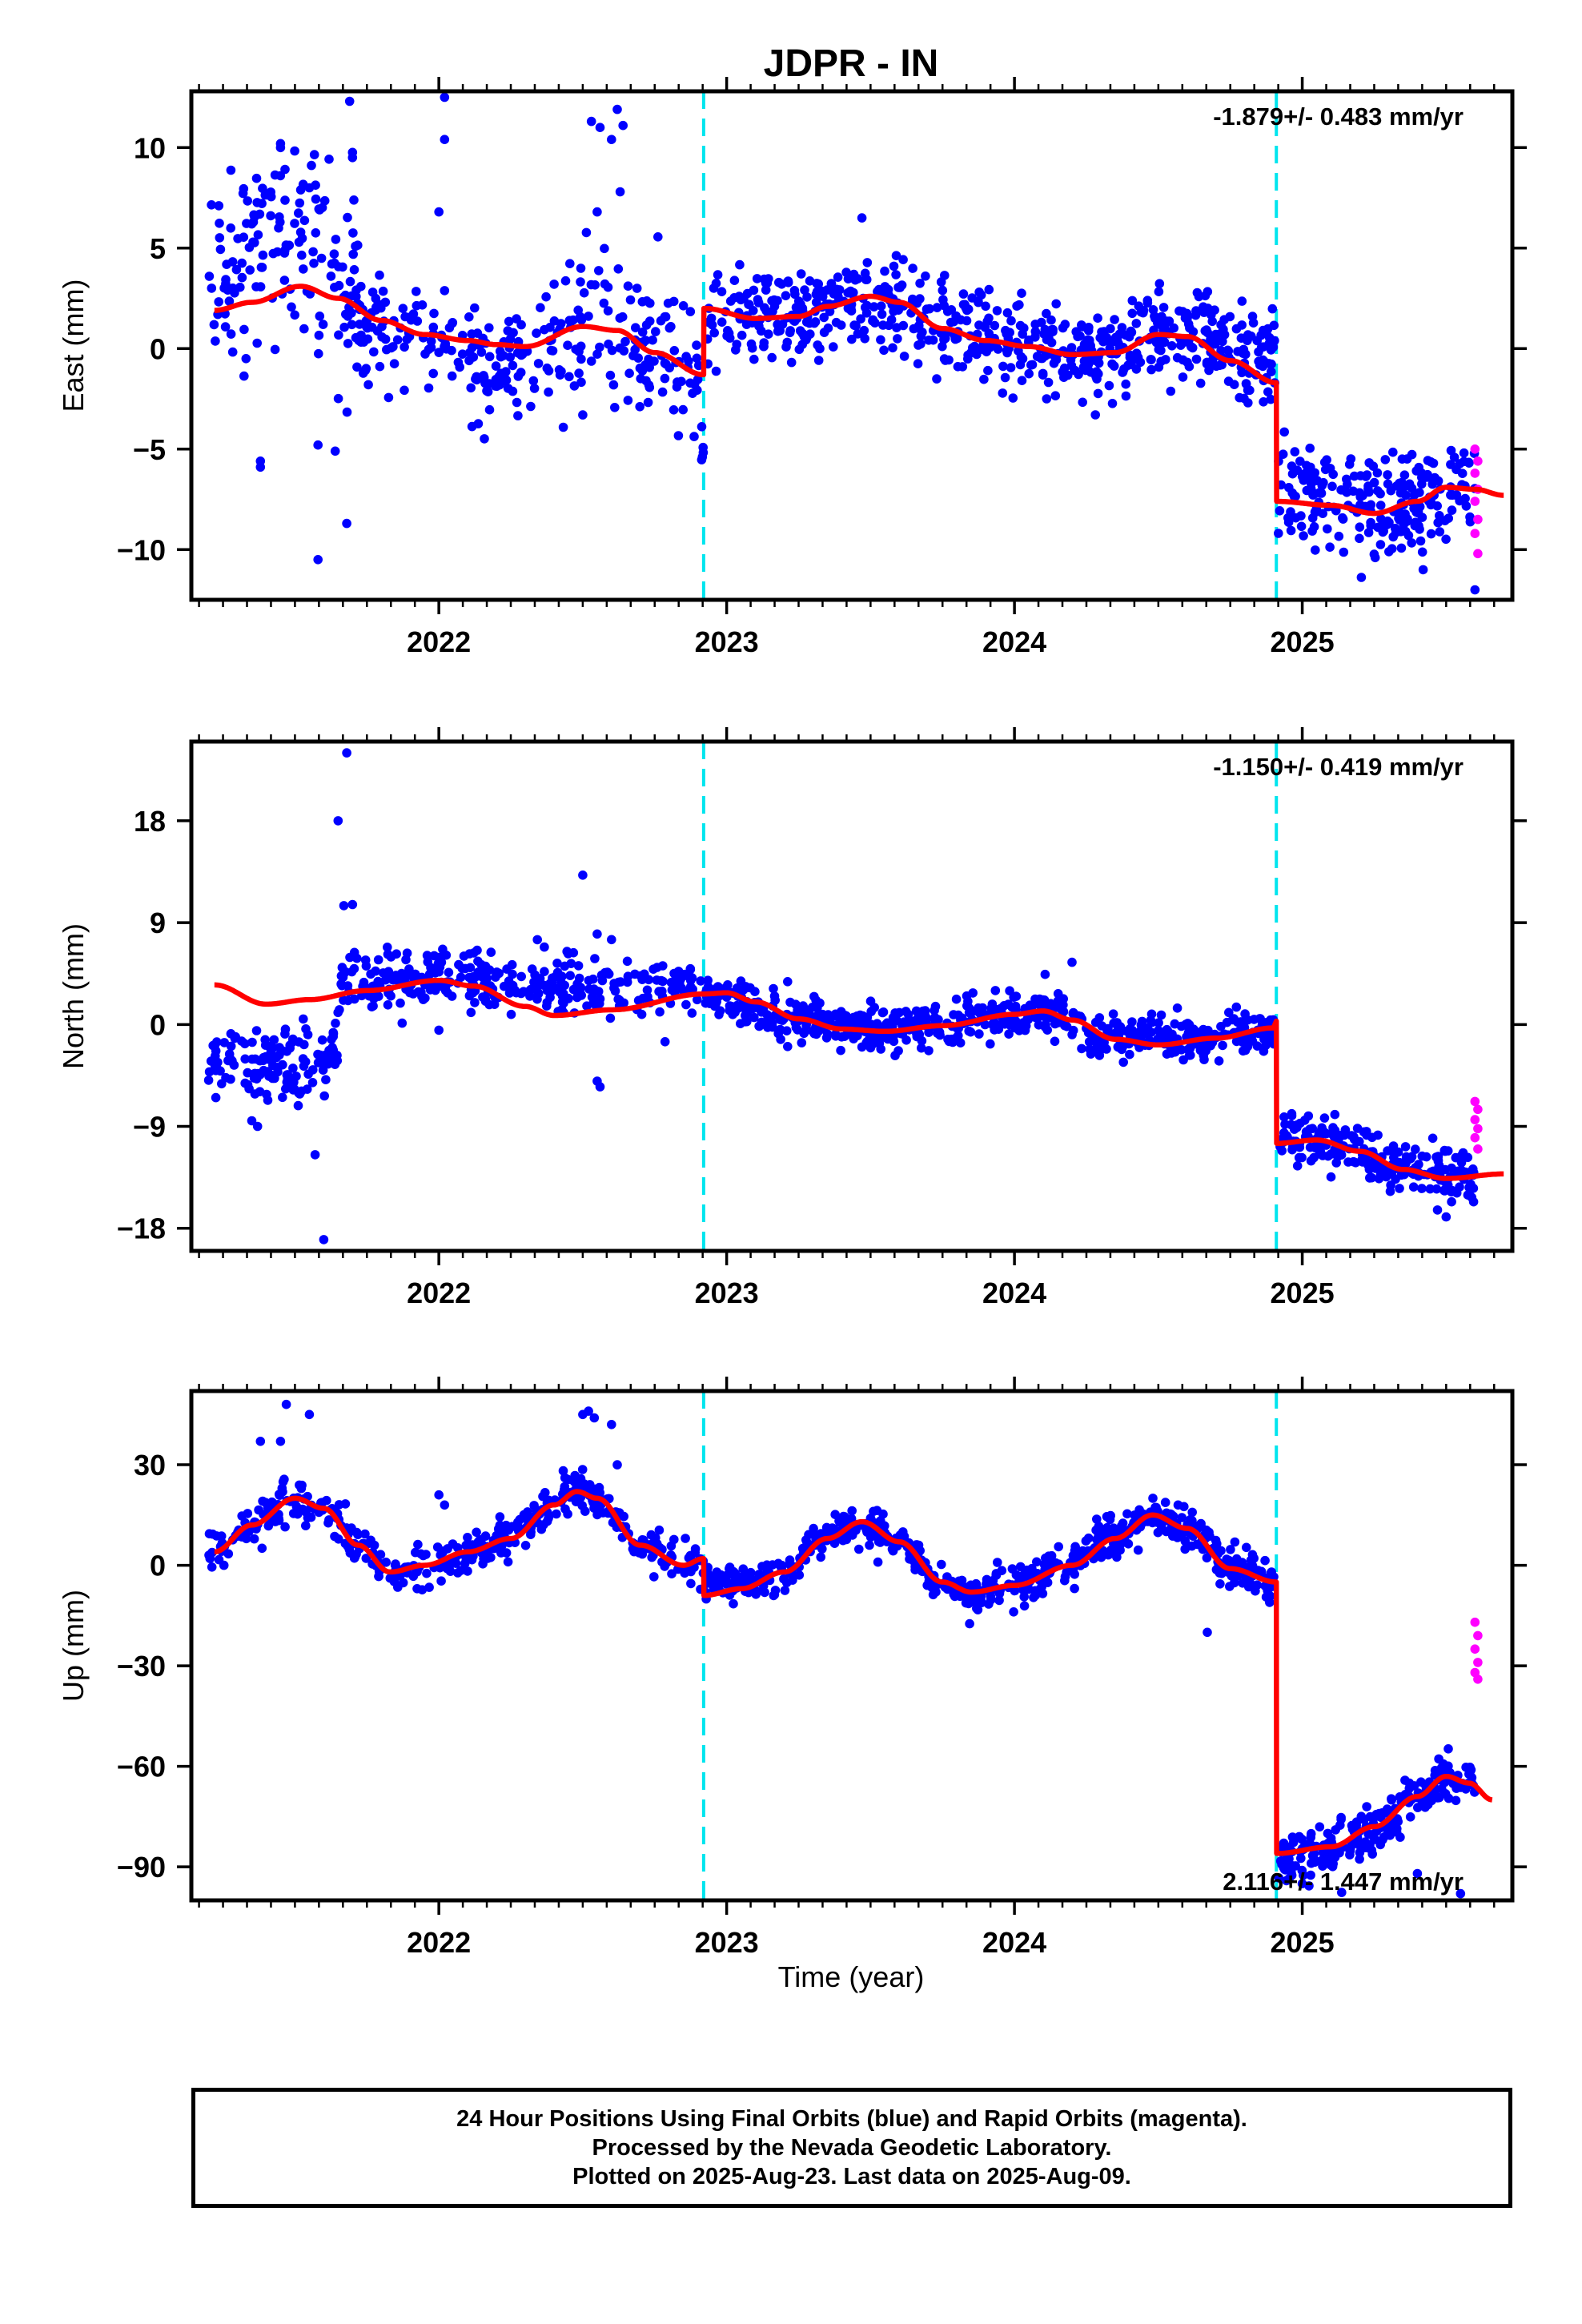 This screenshot has width=1582, height=2324. What do you see at coordinates (439, 1293) in the screenshot?
I see `x-tick-label: 2022` at bounding box center [439, 1293].